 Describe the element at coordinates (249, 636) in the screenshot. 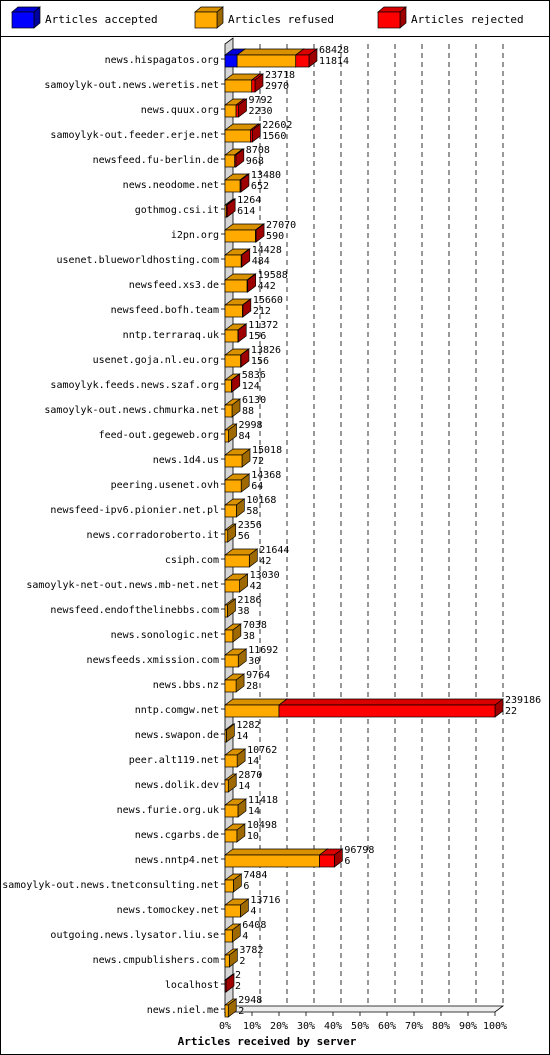

I see `value-bottom: 38` at that location.